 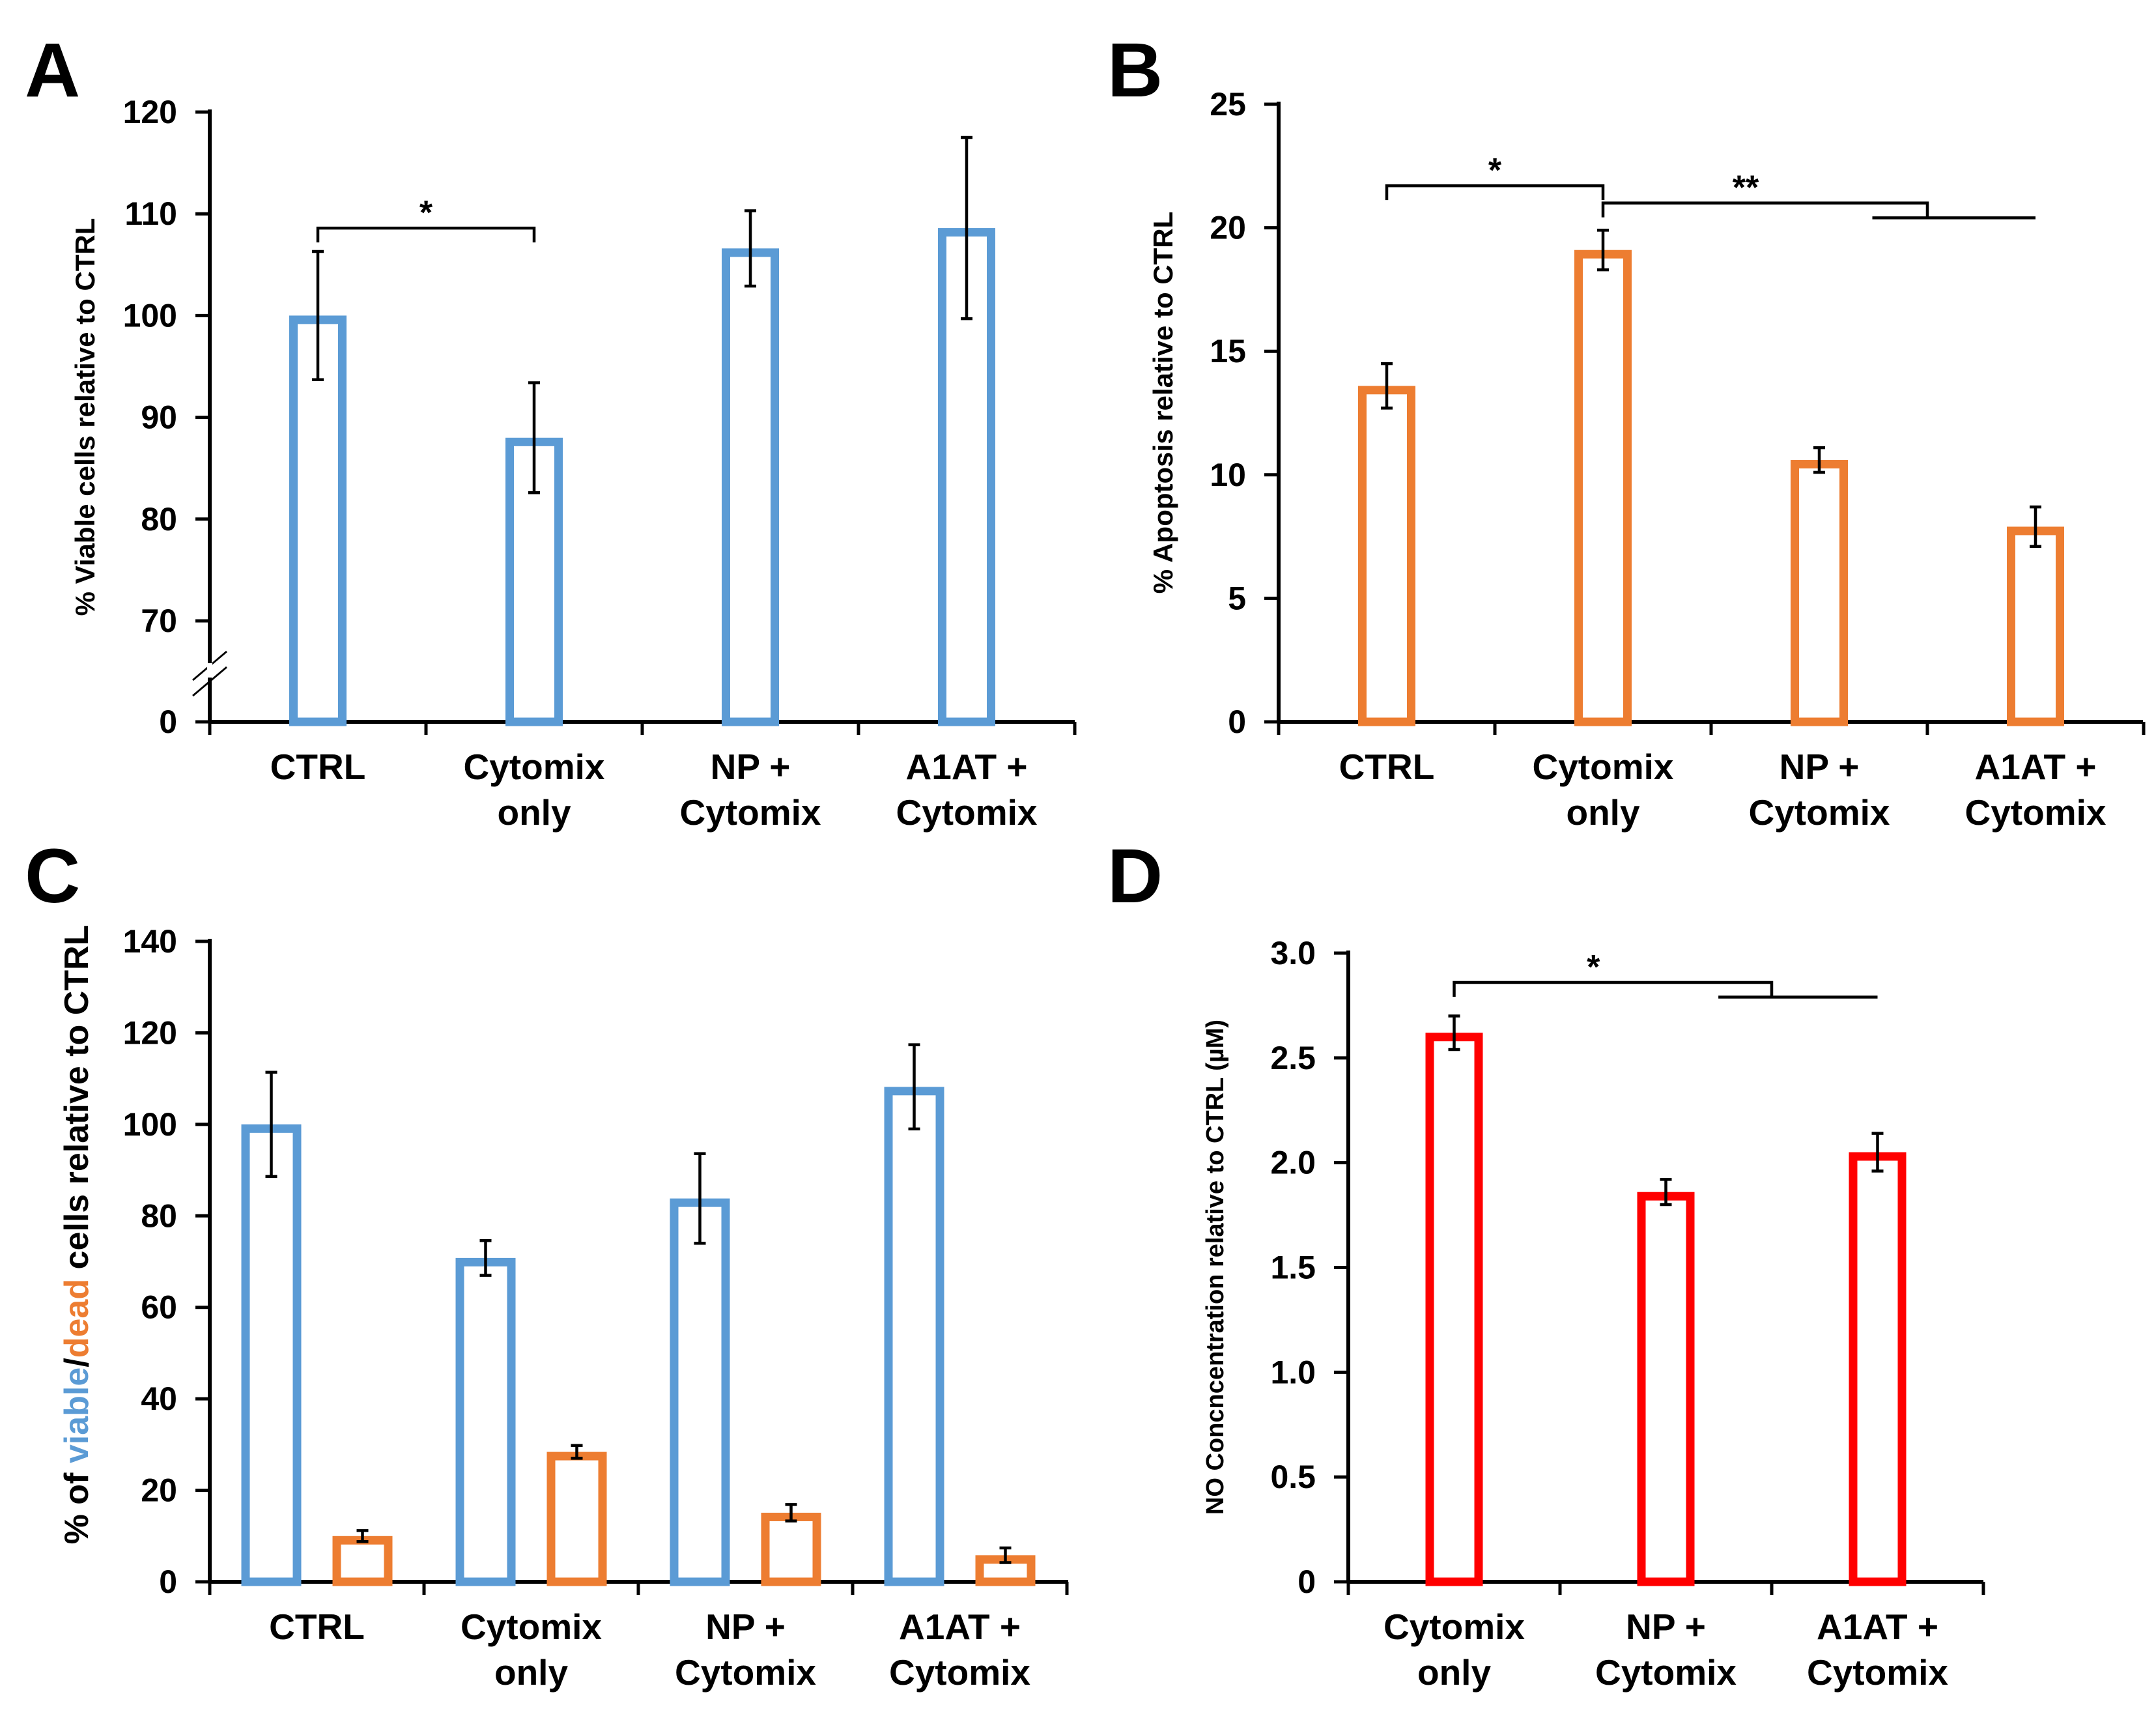 What do you see at coordinates (1746, 188) in the screenshot?
I see `significance-label: **` at bounding box center [1746, 188].